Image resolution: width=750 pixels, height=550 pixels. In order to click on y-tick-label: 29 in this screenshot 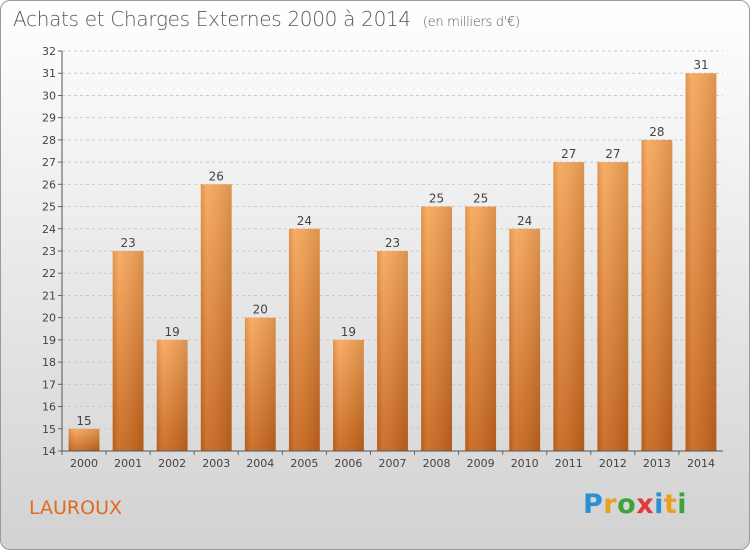, I will do `click(49, 118)`.